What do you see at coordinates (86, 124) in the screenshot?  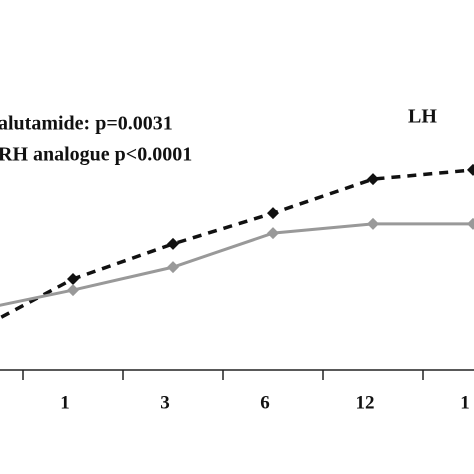 I see `annotation: alutamide: p=0.0031` at bounding box center [86, 124].